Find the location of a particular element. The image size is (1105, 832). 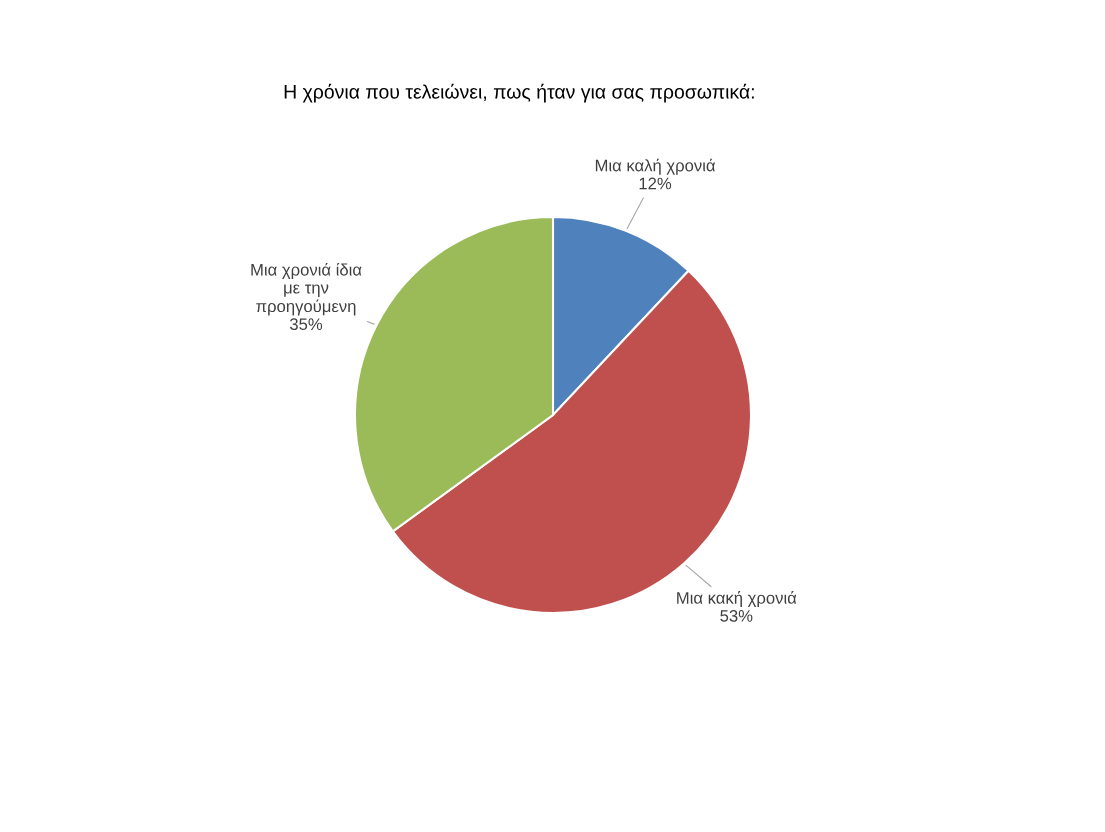

slice-label: Μια κακή χρονιά is located at coordinates (737, 599).